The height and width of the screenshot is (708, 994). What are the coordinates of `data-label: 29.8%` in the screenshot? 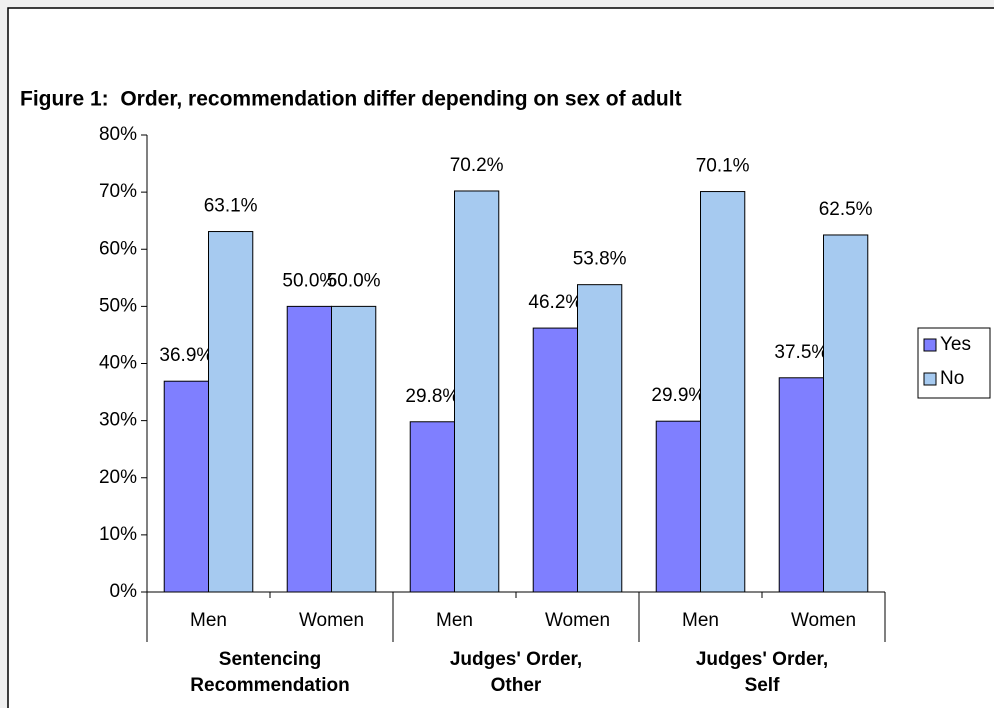 It's located at (432, 396).